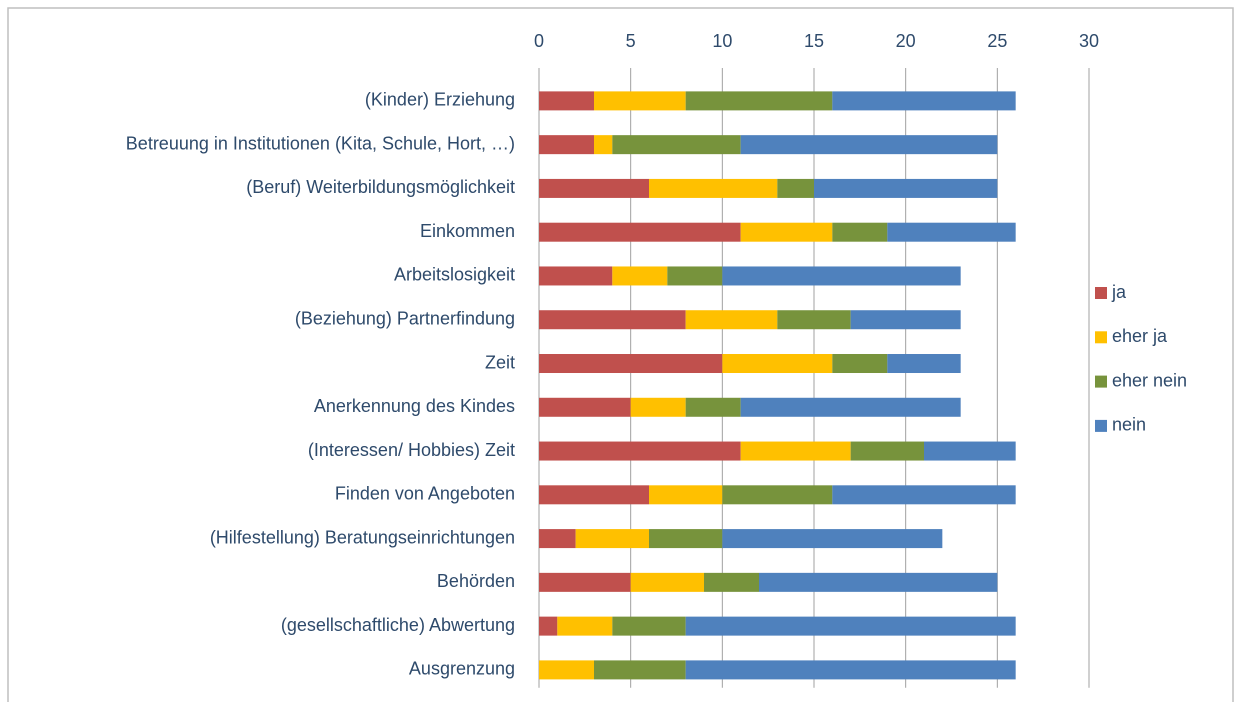  I want to click on legend-label: eher nein, so click(1149, 380).